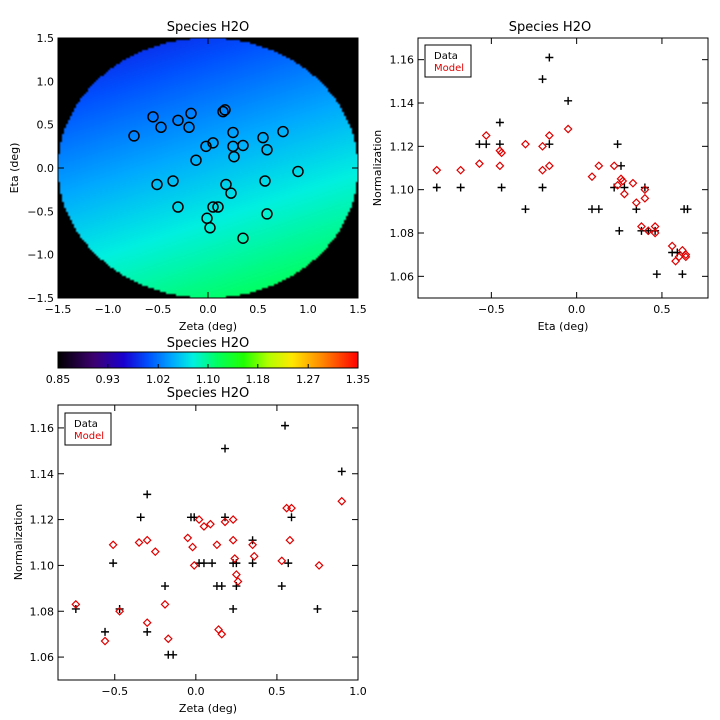  I want to click on eta-y-tick-label: 1.08, so click(402, 233).